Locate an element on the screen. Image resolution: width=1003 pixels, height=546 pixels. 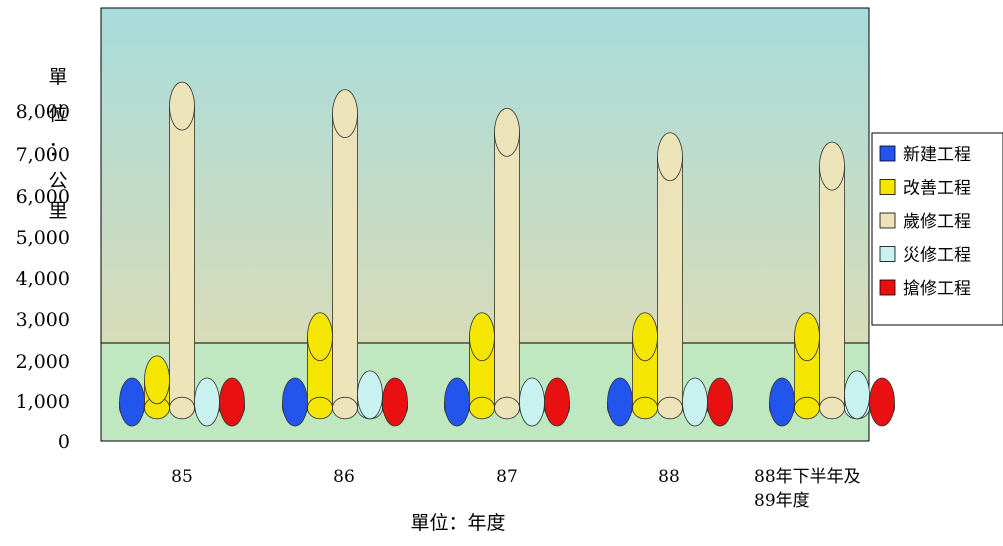
legend-label: 歲修工程 is located at coordinates (937, 222).